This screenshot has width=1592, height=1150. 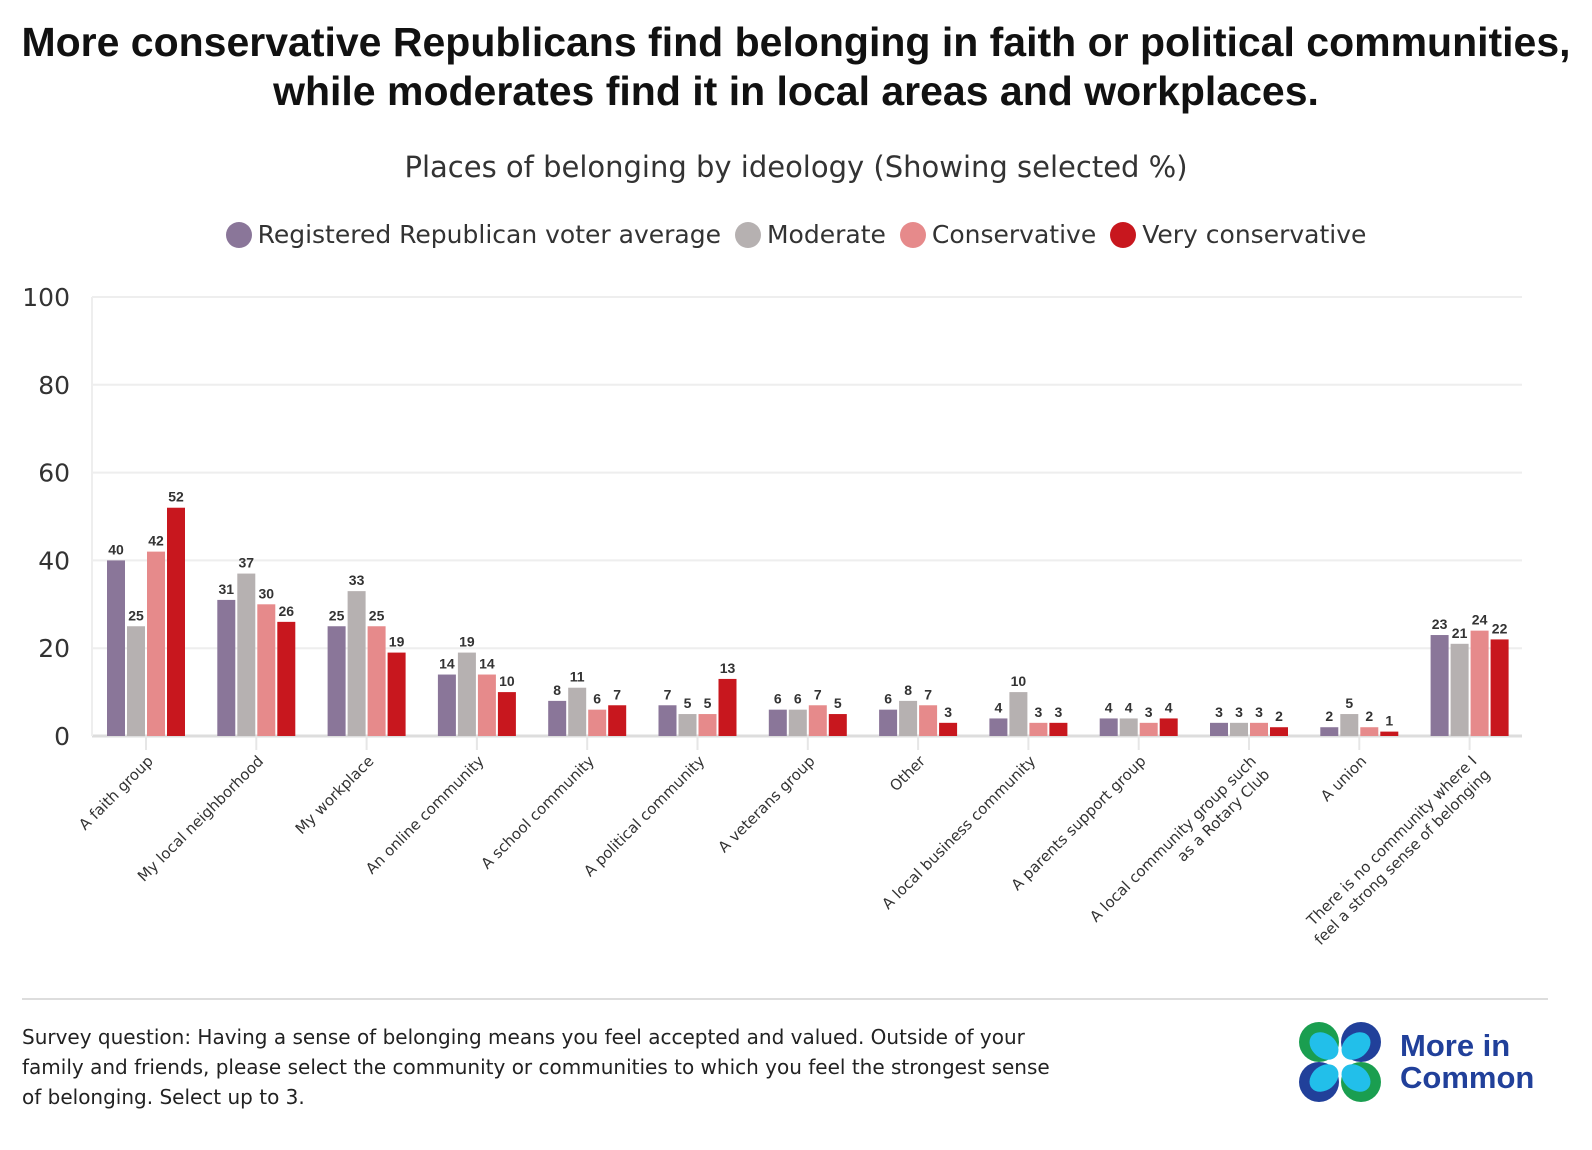 What do you see at coordinates (766, 804) in the screenshot?
I see `x-tick-label-line: A veterans group` at bounding box center [766, 804].